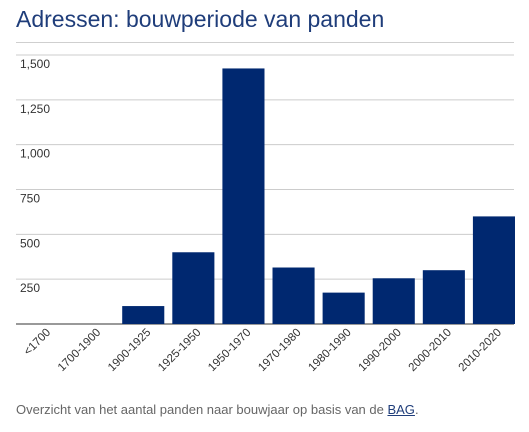 The width and height of the screenshot is (529, 432). Describe the element at coordinates (35, 176) in the screenshot. I see `y-tick-labels: 250 500 750 1,000 1,250 1,500` at that location.